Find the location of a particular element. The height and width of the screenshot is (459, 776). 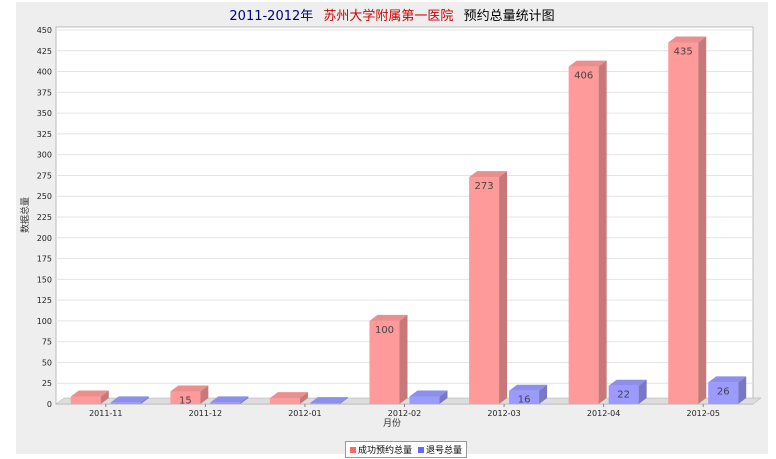

x-axis-label: 月份 is located at coordinates (392, 423).